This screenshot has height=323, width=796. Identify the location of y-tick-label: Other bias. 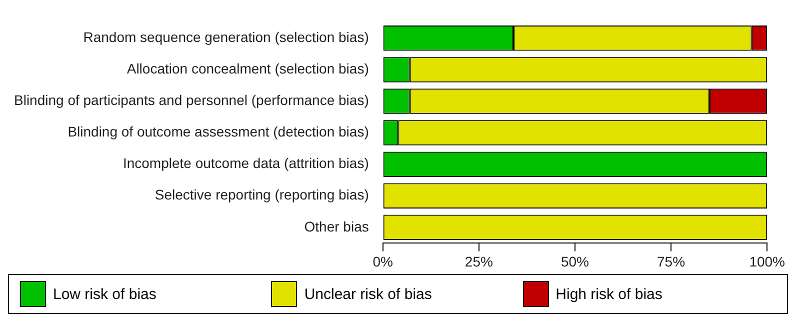
(336, 226).